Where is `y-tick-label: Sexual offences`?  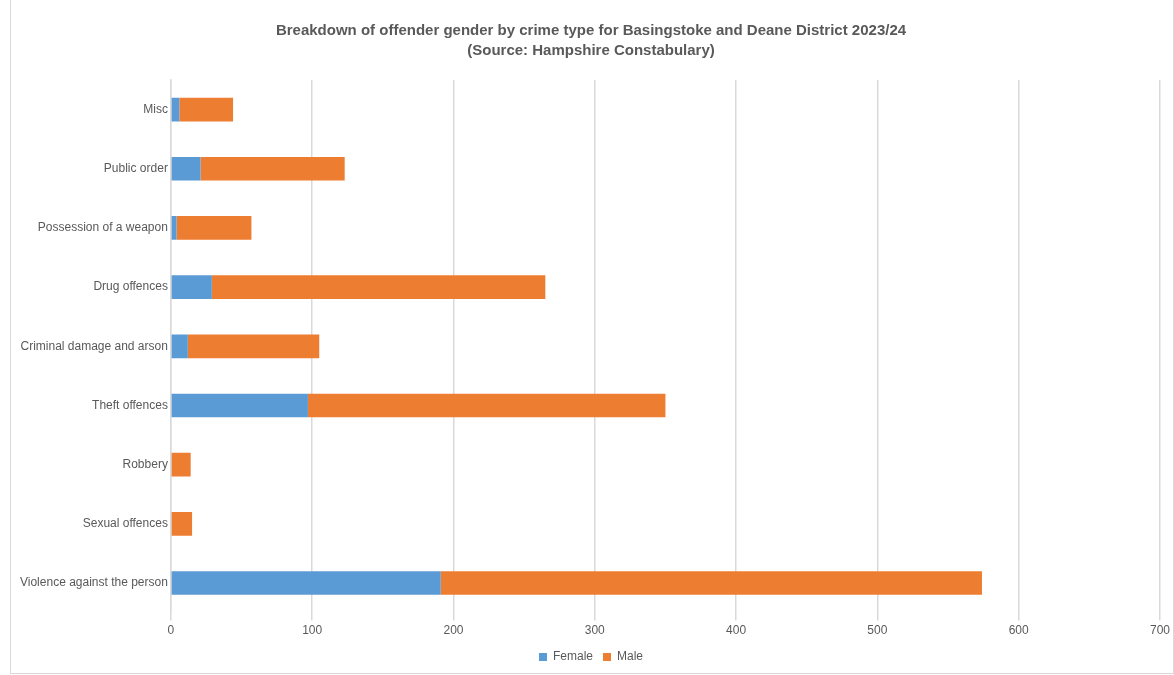
y-tick-label: Sexual offences is located at coordinates (125, 523).